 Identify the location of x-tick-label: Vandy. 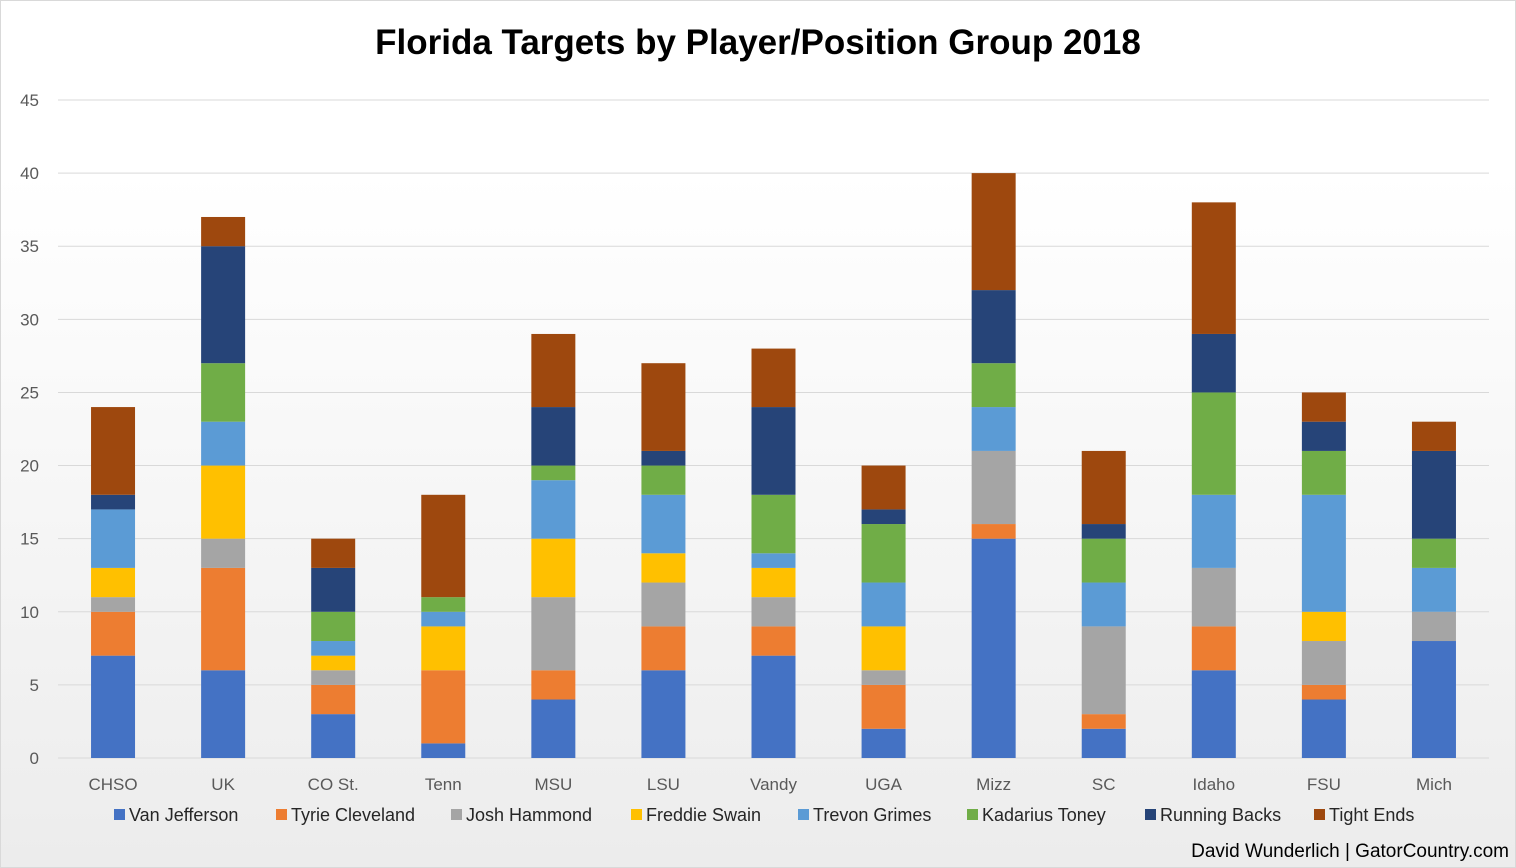
(773, 784).